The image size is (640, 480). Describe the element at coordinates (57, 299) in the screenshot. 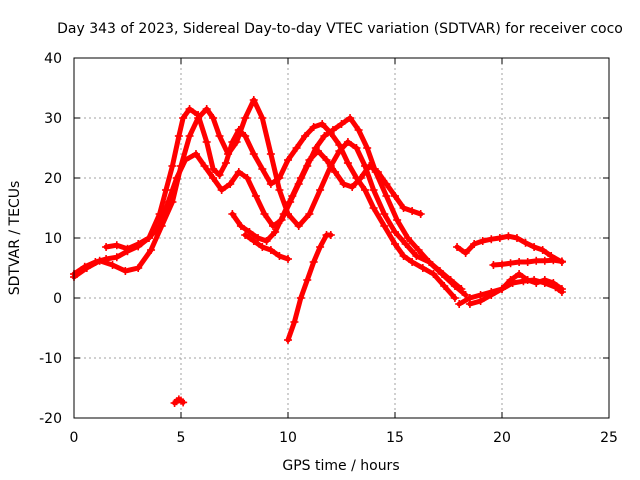

I see `y-tick-label: 0` at that location.